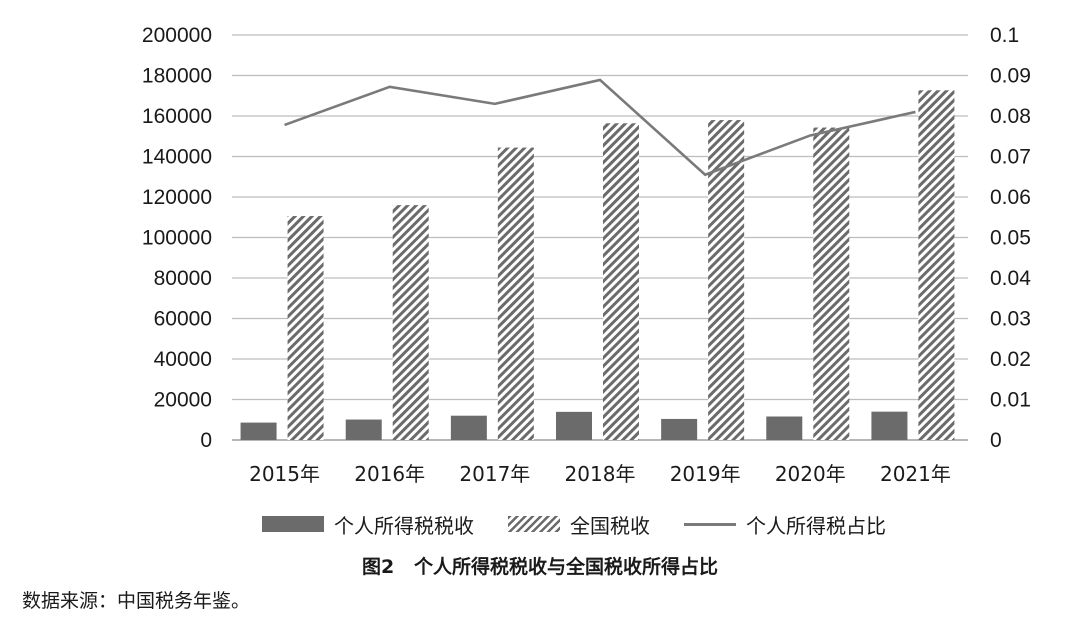 The height and width of the screenshot is (625, 1080). Describe the element at coordinates (566, 567) in the screenshot. I see `figure-title: 个人所得税税收与全国税收所得占比` at that location.